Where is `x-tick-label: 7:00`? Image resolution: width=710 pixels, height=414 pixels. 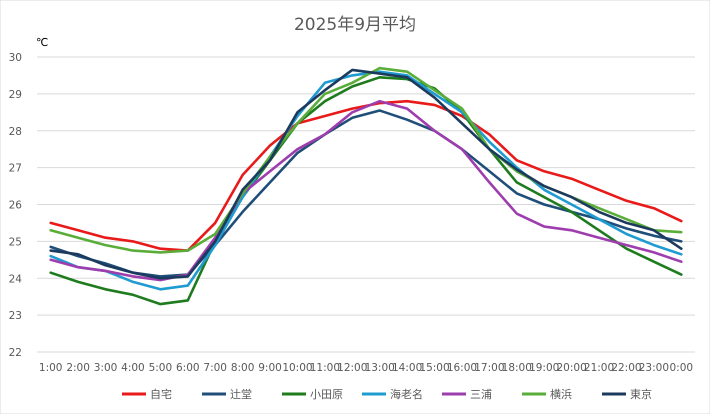 x-tick-label: 7:00 is located at coordinates (215, 368).